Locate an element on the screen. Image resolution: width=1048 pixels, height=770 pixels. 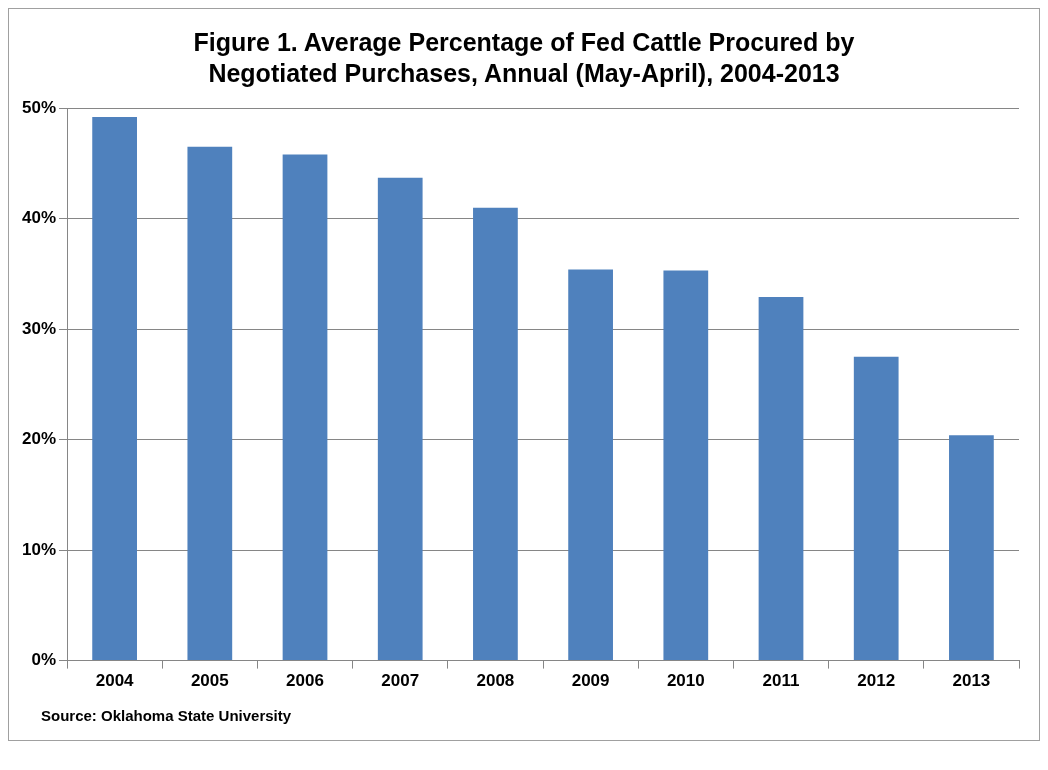
x-tick-label: 2012 is located at coordinates (876, 681).